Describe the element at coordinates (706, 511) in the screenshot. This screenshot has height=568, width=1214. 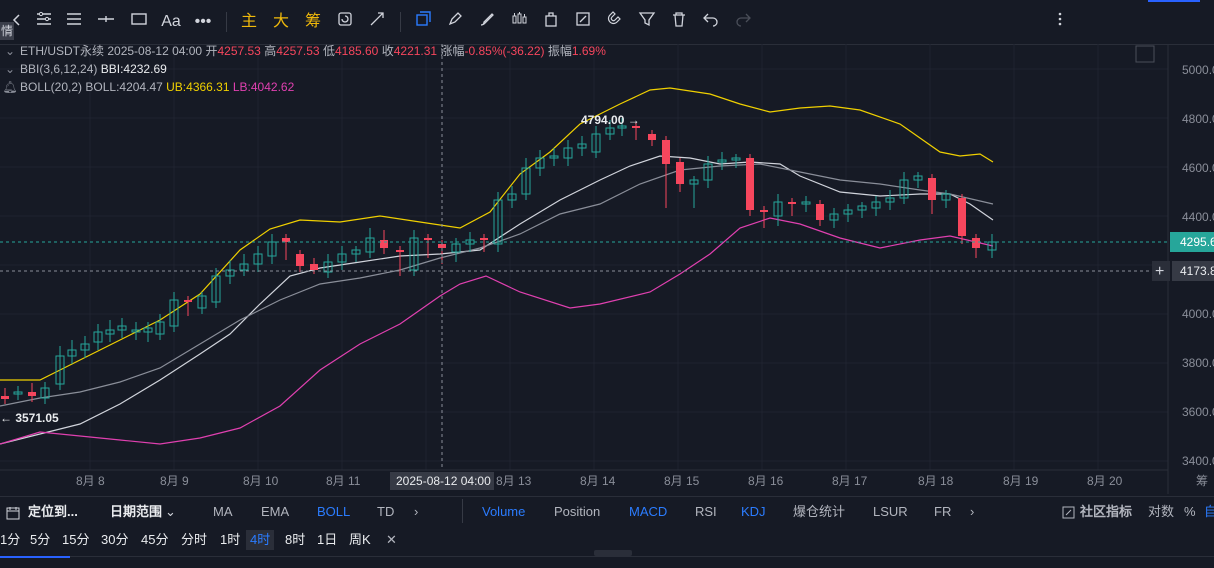
I see `rsi-button: RSI` at that location.